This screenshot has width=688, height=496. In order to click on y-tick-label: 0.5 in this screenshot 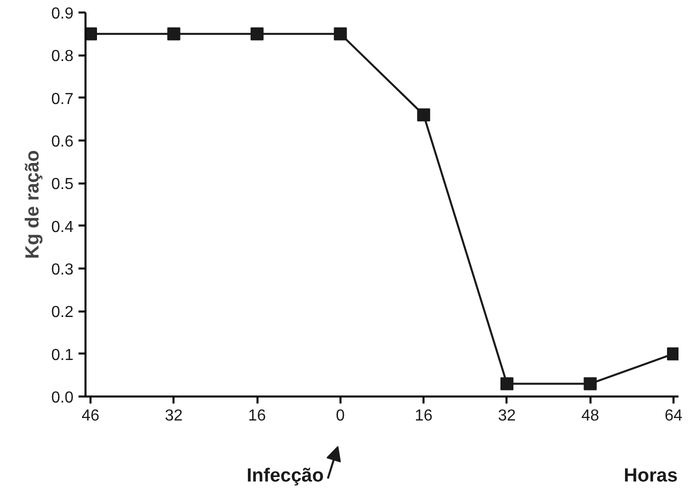, I will do `click(62, 185)`.